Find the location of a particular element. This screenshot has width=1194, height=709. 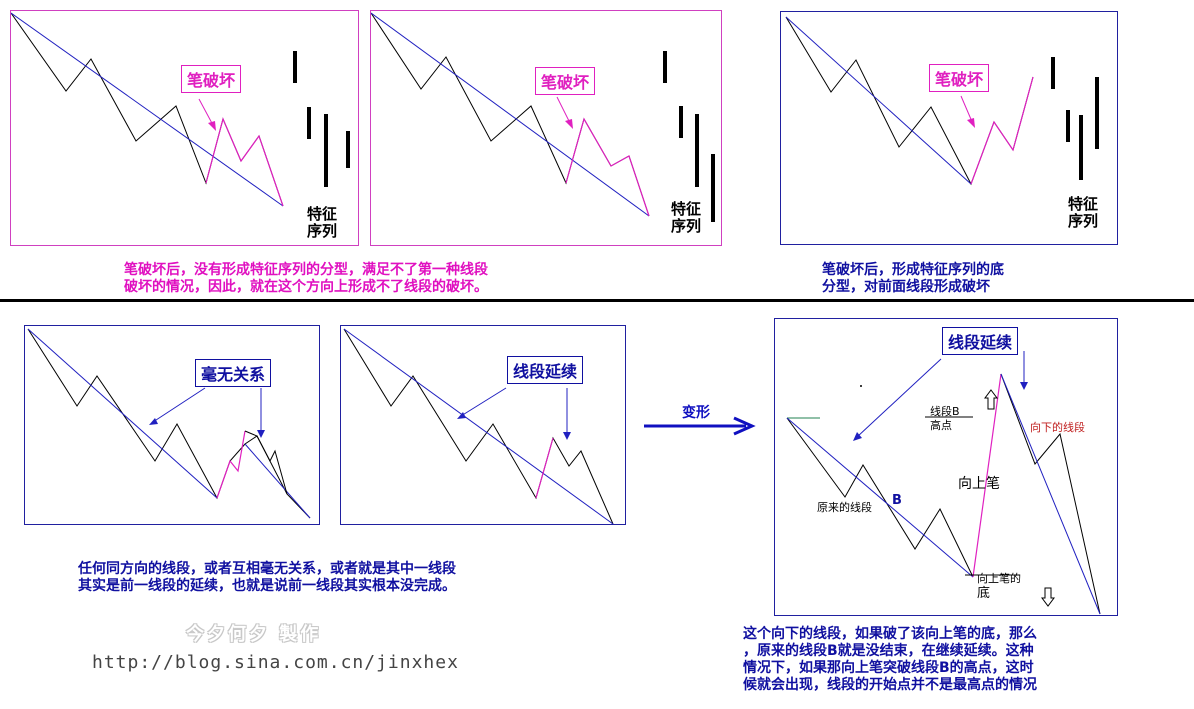

caption-top-right: 笔破坏后，形成特征序列的底 分型，对前面线段形成破坏 is located at coordinates (913, 279).